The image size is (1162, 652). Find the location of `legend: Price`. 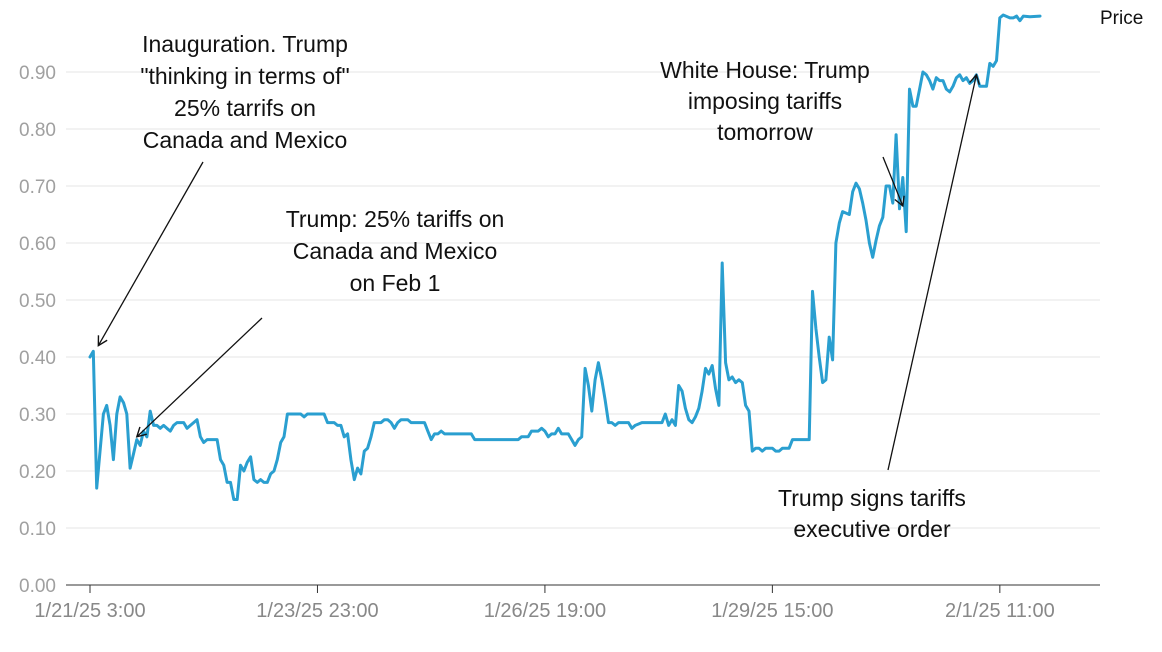

legend: Price is located at coordinates (1121, 18).